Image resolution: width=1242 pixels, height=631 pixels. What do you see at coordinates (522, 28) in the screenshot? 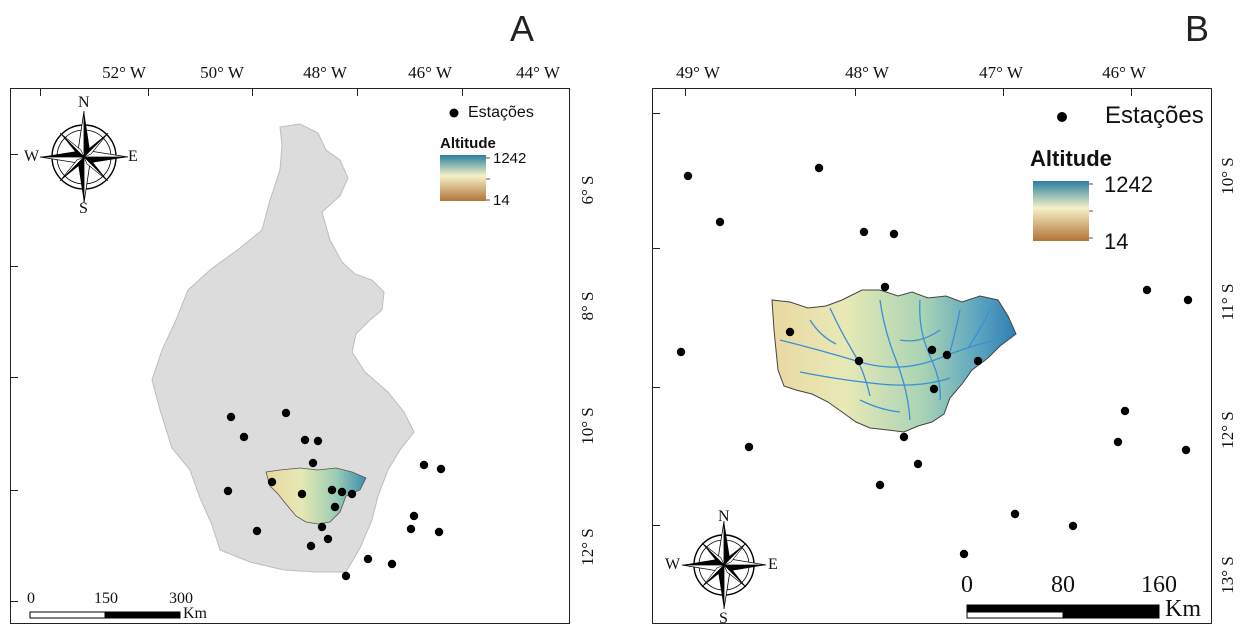
I see `panel-a-letter: A` at bounding box center [522, 28].